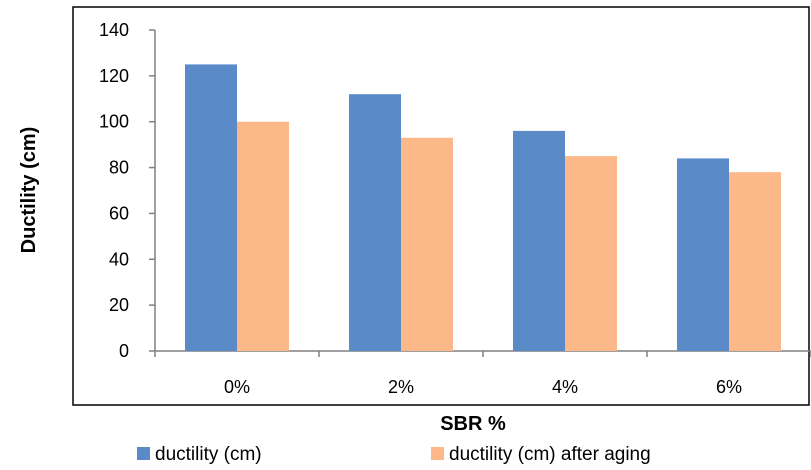  I want to click on y-tick-label: 60, so click(119, 213).